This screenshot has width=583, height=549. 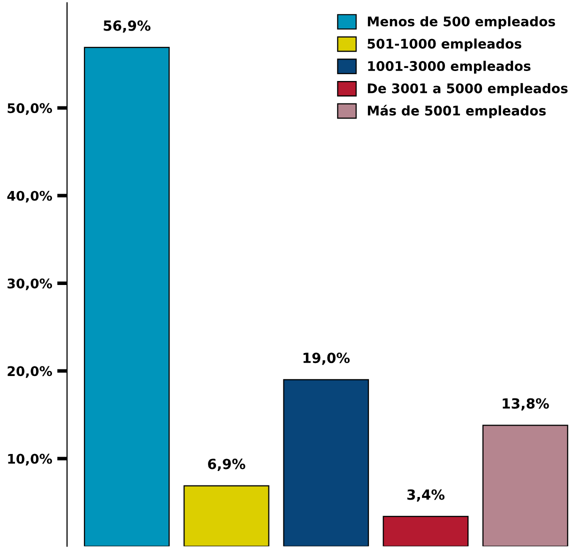 What do you see at coordinates (449, 67) in the screenshot?
I see `legend-label: 1001-3000 empleados` at bounding box center [449, 67].